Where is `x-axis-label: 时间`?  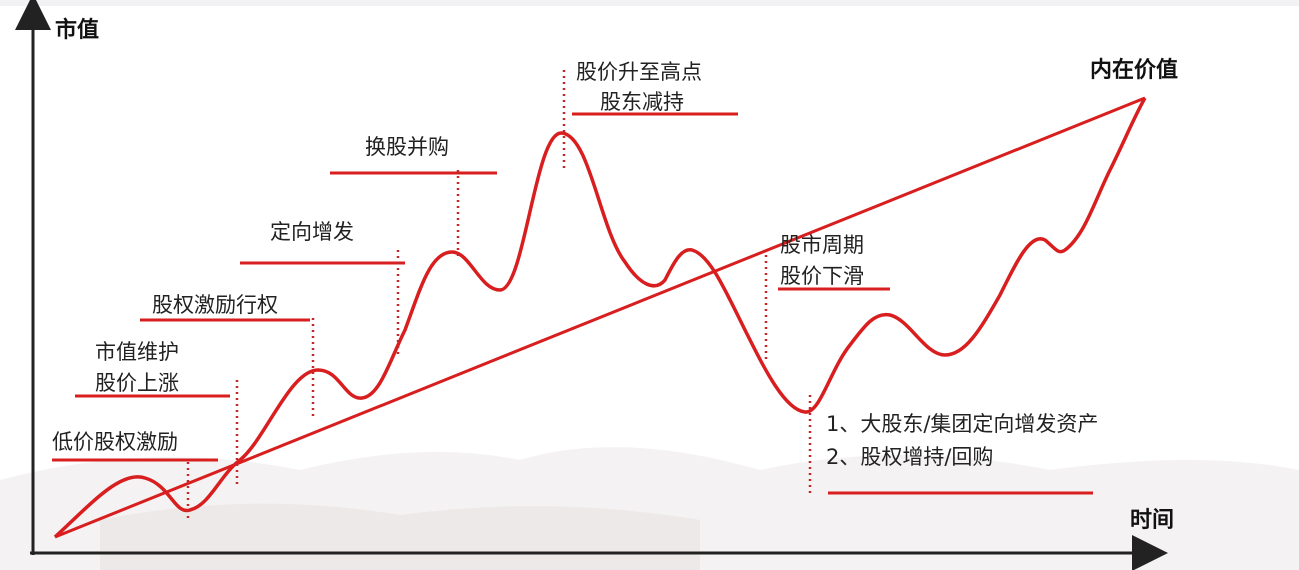 x-axis-label: 时间 is located at coordinates (1152, 520).